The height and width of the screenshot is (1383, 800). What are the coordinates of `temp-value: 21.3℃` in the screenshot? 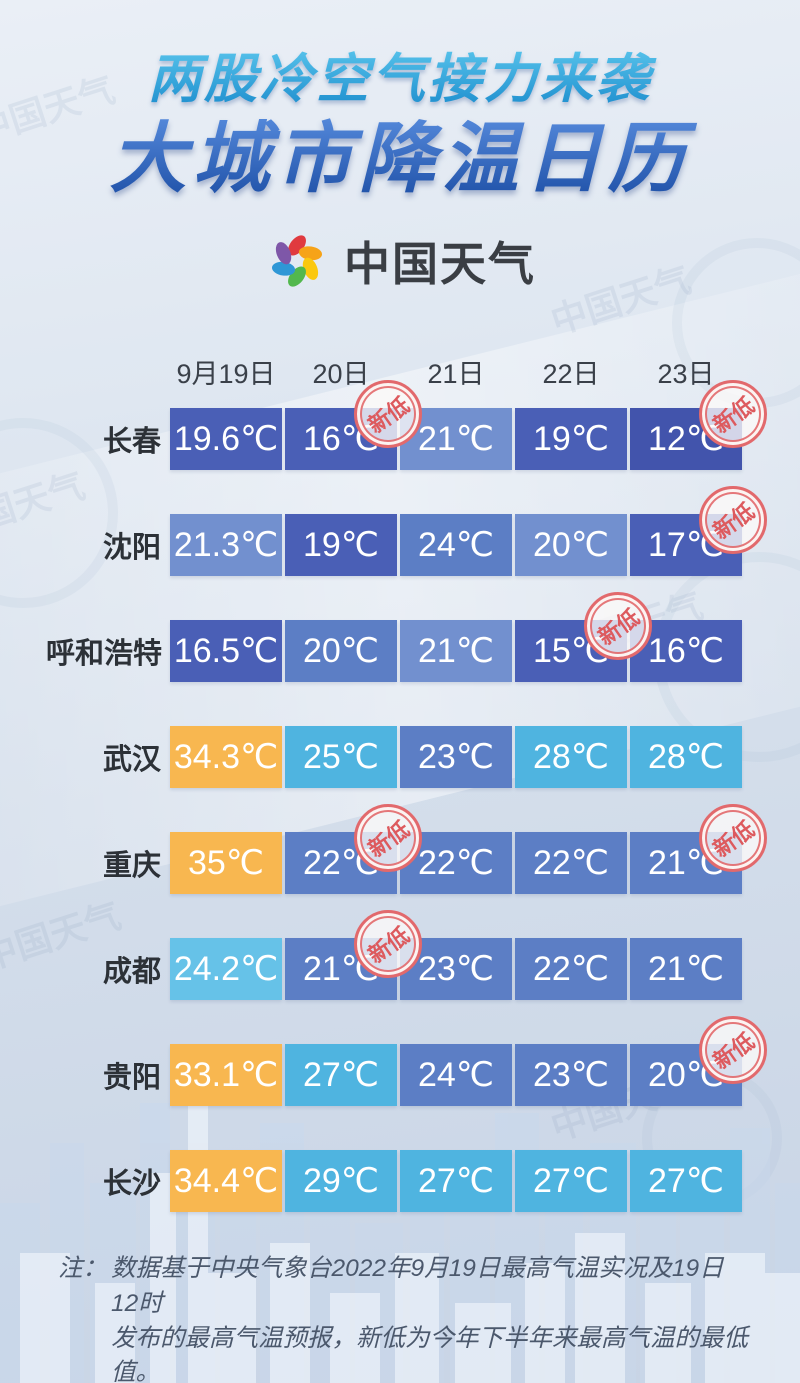 It's located at (226, 545).